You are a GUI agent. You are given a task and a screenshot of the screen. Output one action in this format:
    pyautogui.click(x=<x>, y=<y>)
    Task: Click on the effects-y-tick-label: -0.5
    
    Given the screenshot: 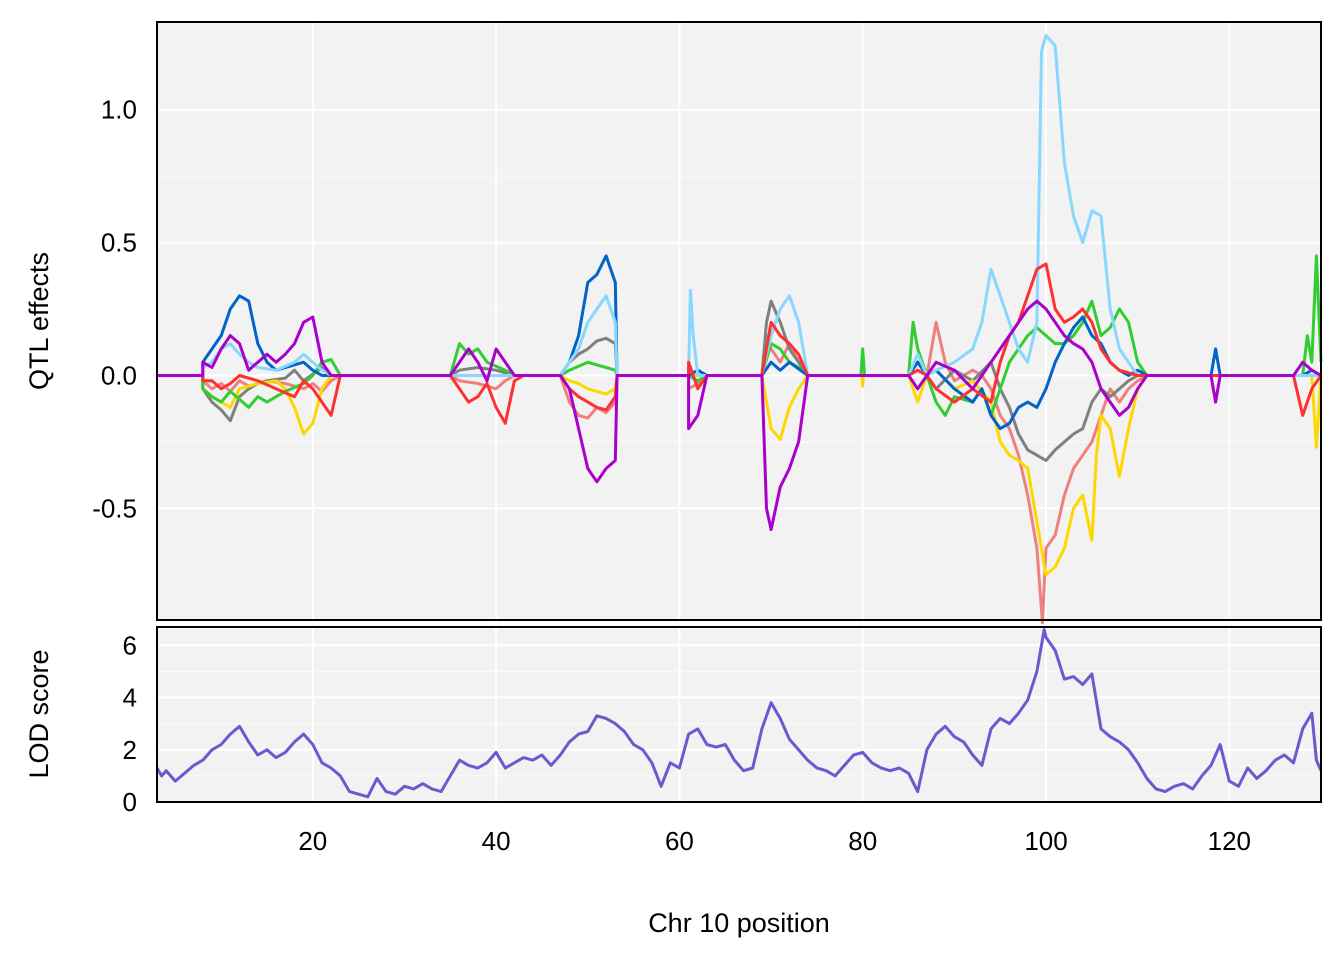 What is the action you would take?
    pyautogui.click(x=114, y=508)
    